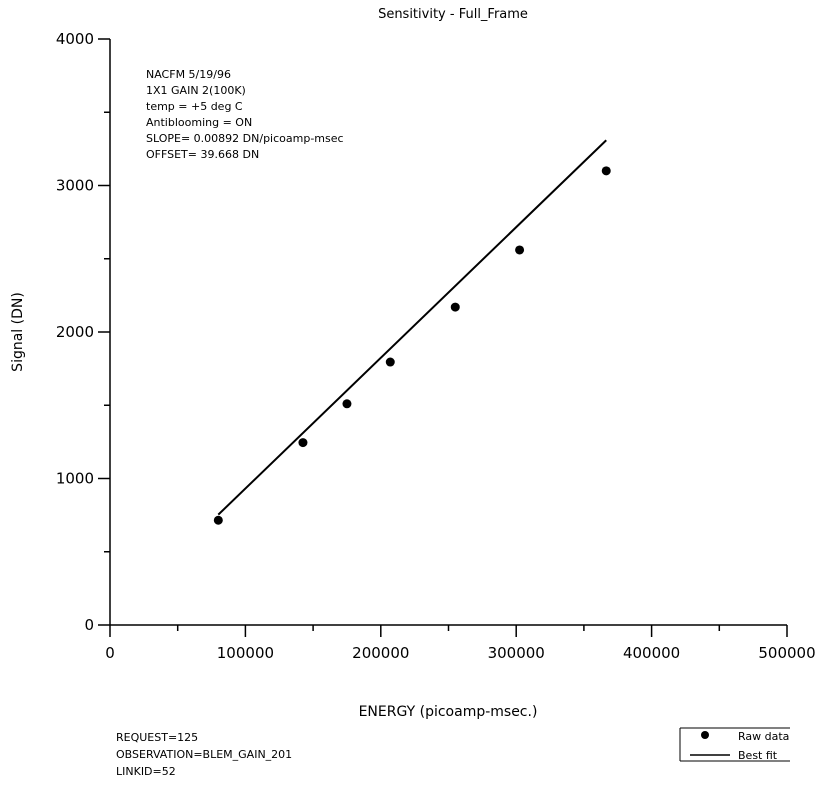  I want to click on annotation-line: 1X1 GAIN 2(100K), so click(196, 90).